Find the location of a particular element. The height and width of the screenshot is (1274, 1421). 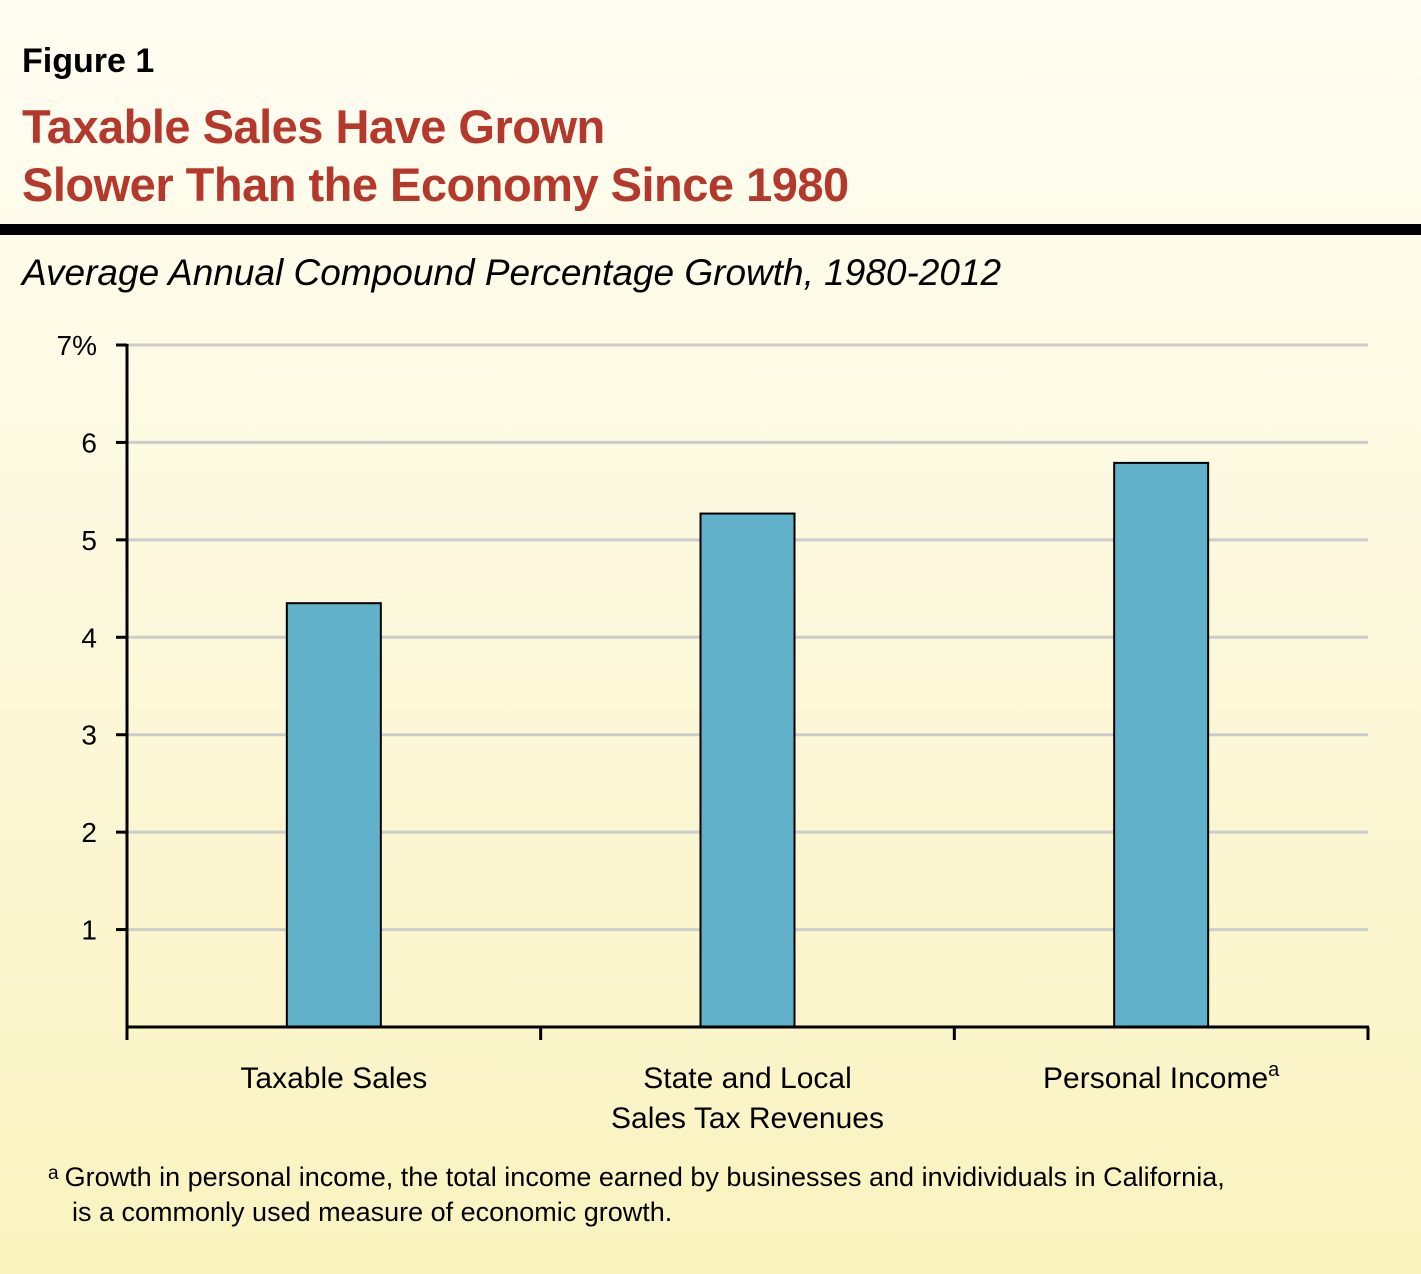

x-tick-label: Sales Tax Revenues is located at coordinates (747, 1118).